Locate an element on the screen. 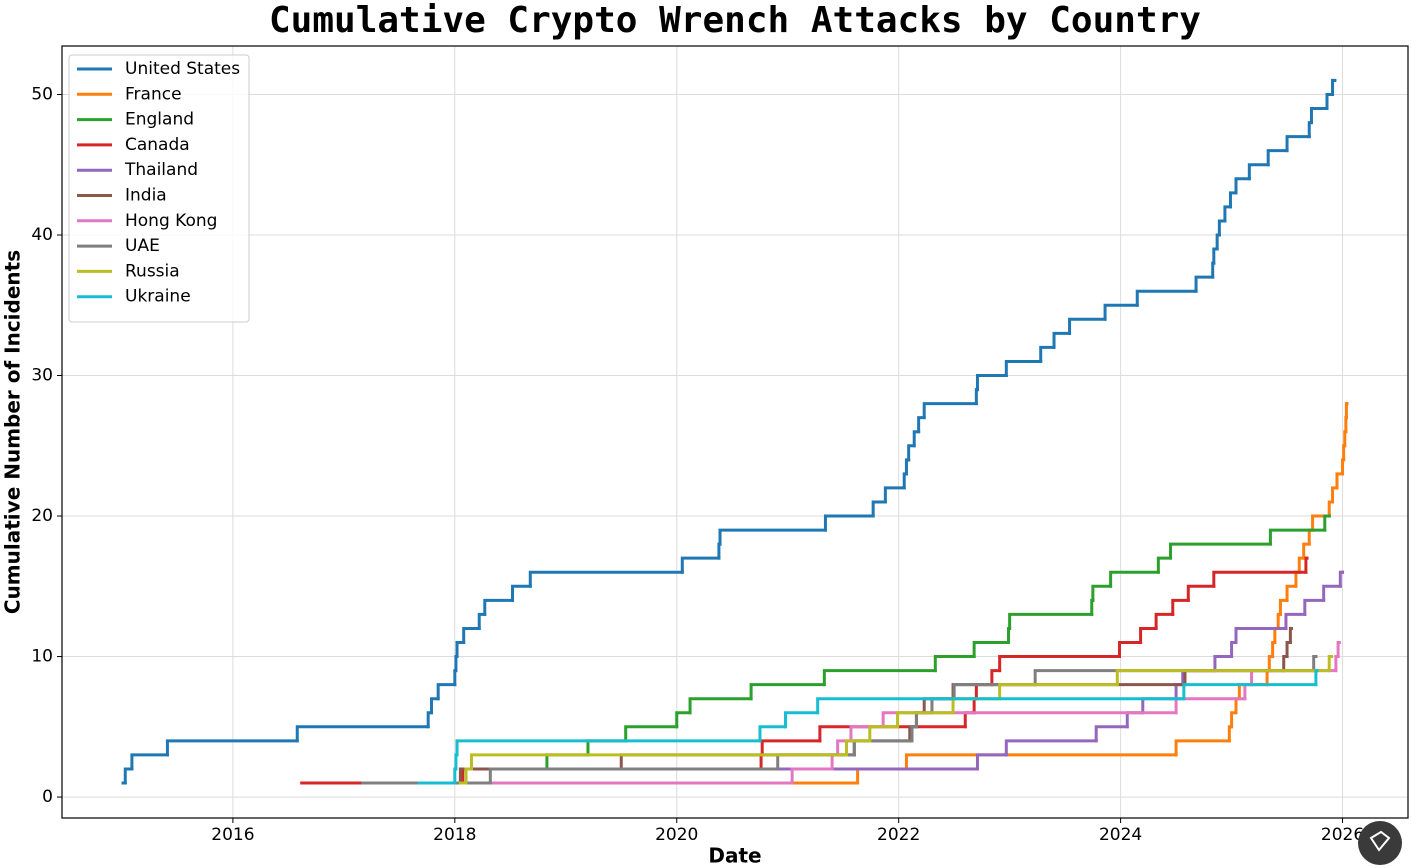  legend-label: UAE is located at coordinates (142, 246).